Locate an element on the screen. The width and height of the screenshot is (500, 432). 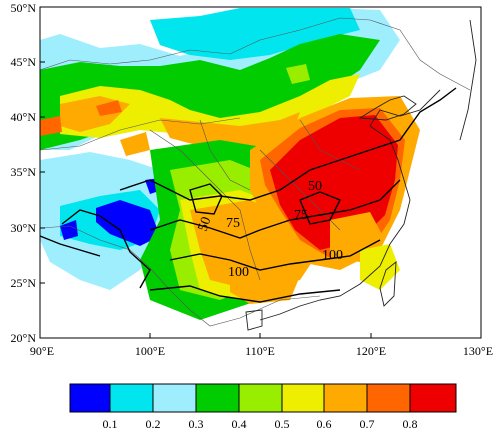
latitude-labels: 20°N 25°N 30°N 35°N 40°N 45°N 50°N is located at coordinates (24, 173).